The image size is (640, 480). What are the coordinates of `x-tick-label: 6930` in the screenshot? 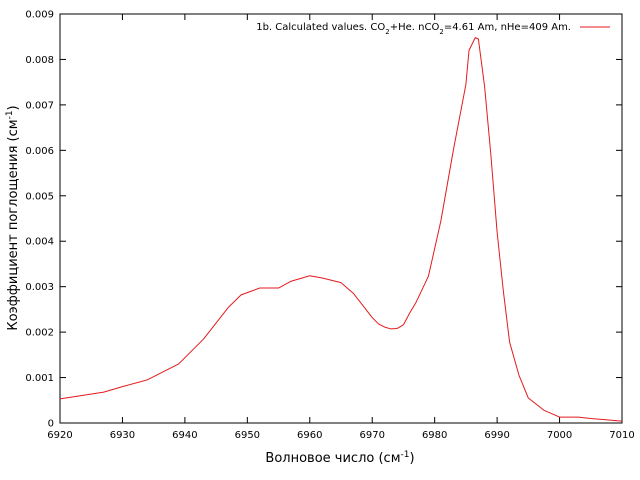 It's located at (122, 435).